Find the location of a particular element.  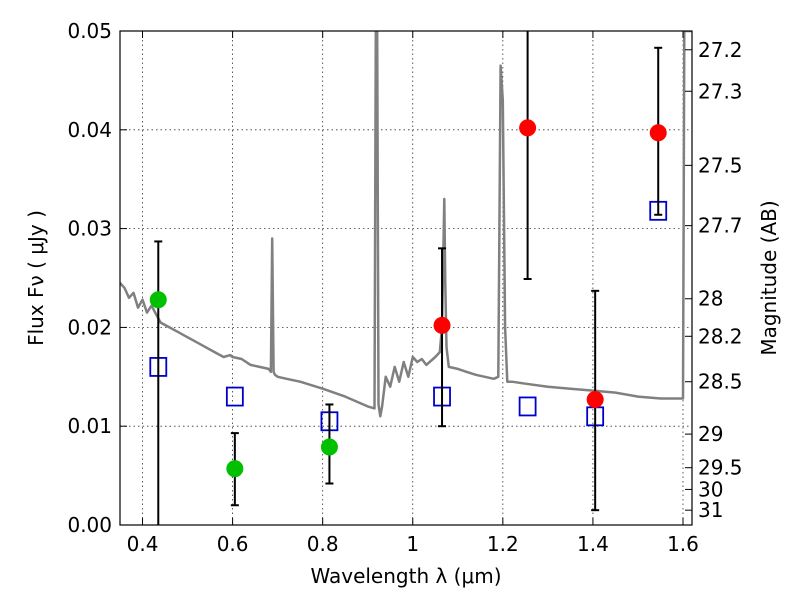

x-tick-label: 1.4 is located at coordinates (593, 544).